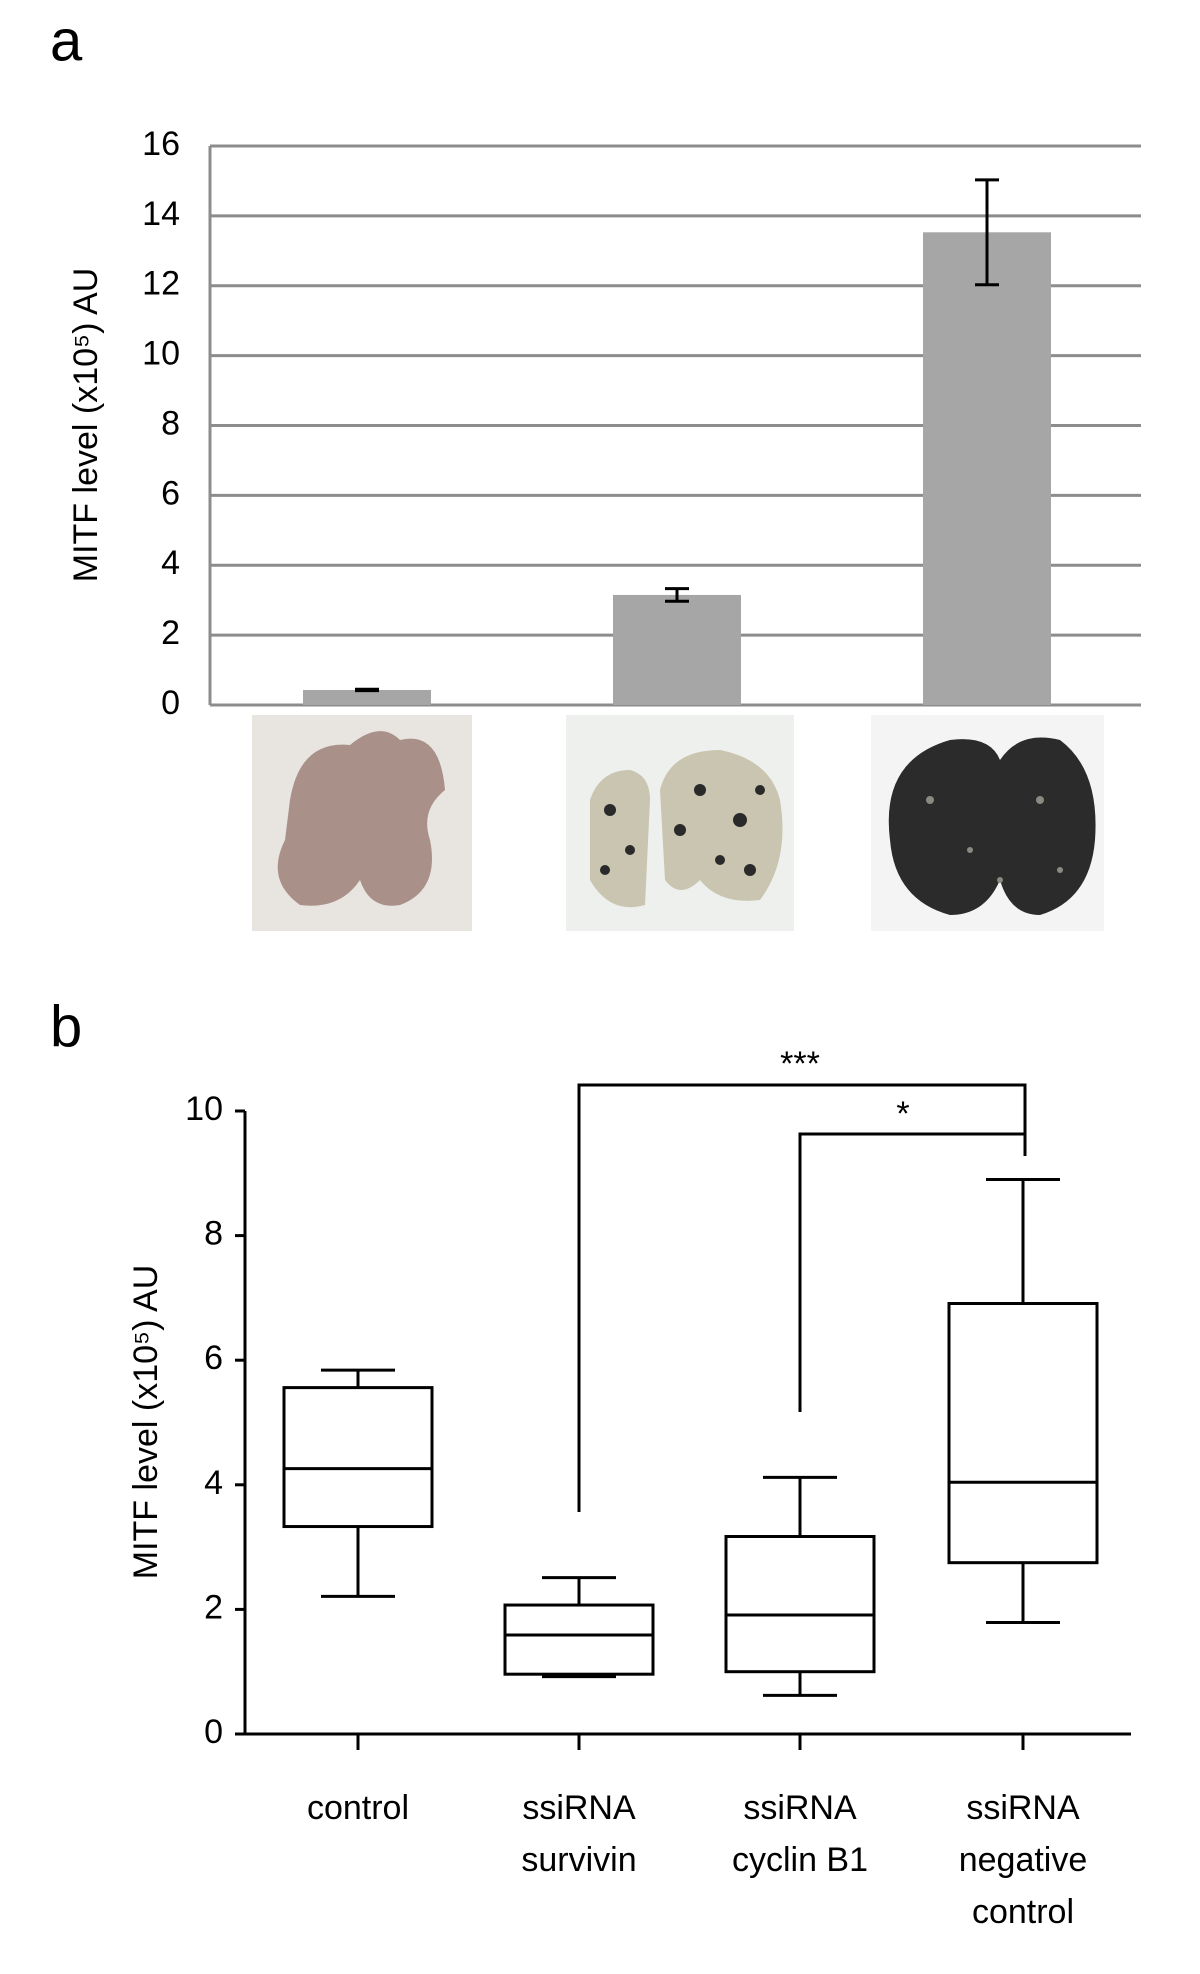 Image resolution: width=1200 pixels, height=1974 pixels. What do you see at coordinates (66, 40) in the screenshot?
I see `panel-label: a` at bounding box center [66, 40].